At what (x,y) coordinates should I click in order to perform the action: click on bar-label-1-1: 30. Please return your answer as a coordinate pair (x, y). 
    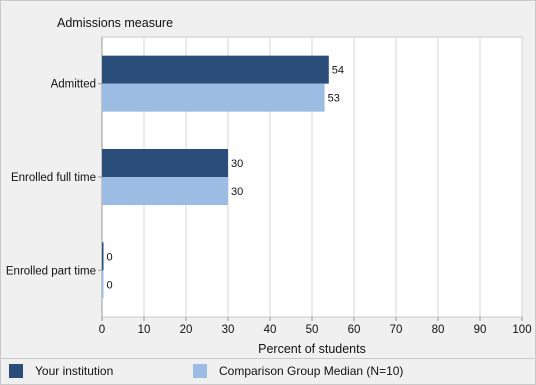
    Looking at the image, I should click on (237, 192).